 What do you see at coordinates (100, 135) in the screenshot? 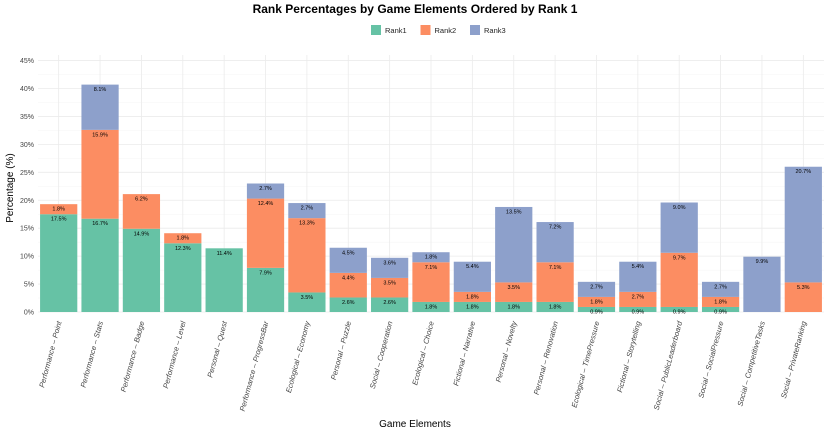
I see `data-label: 15.9%` at bounding box center [100, 135].